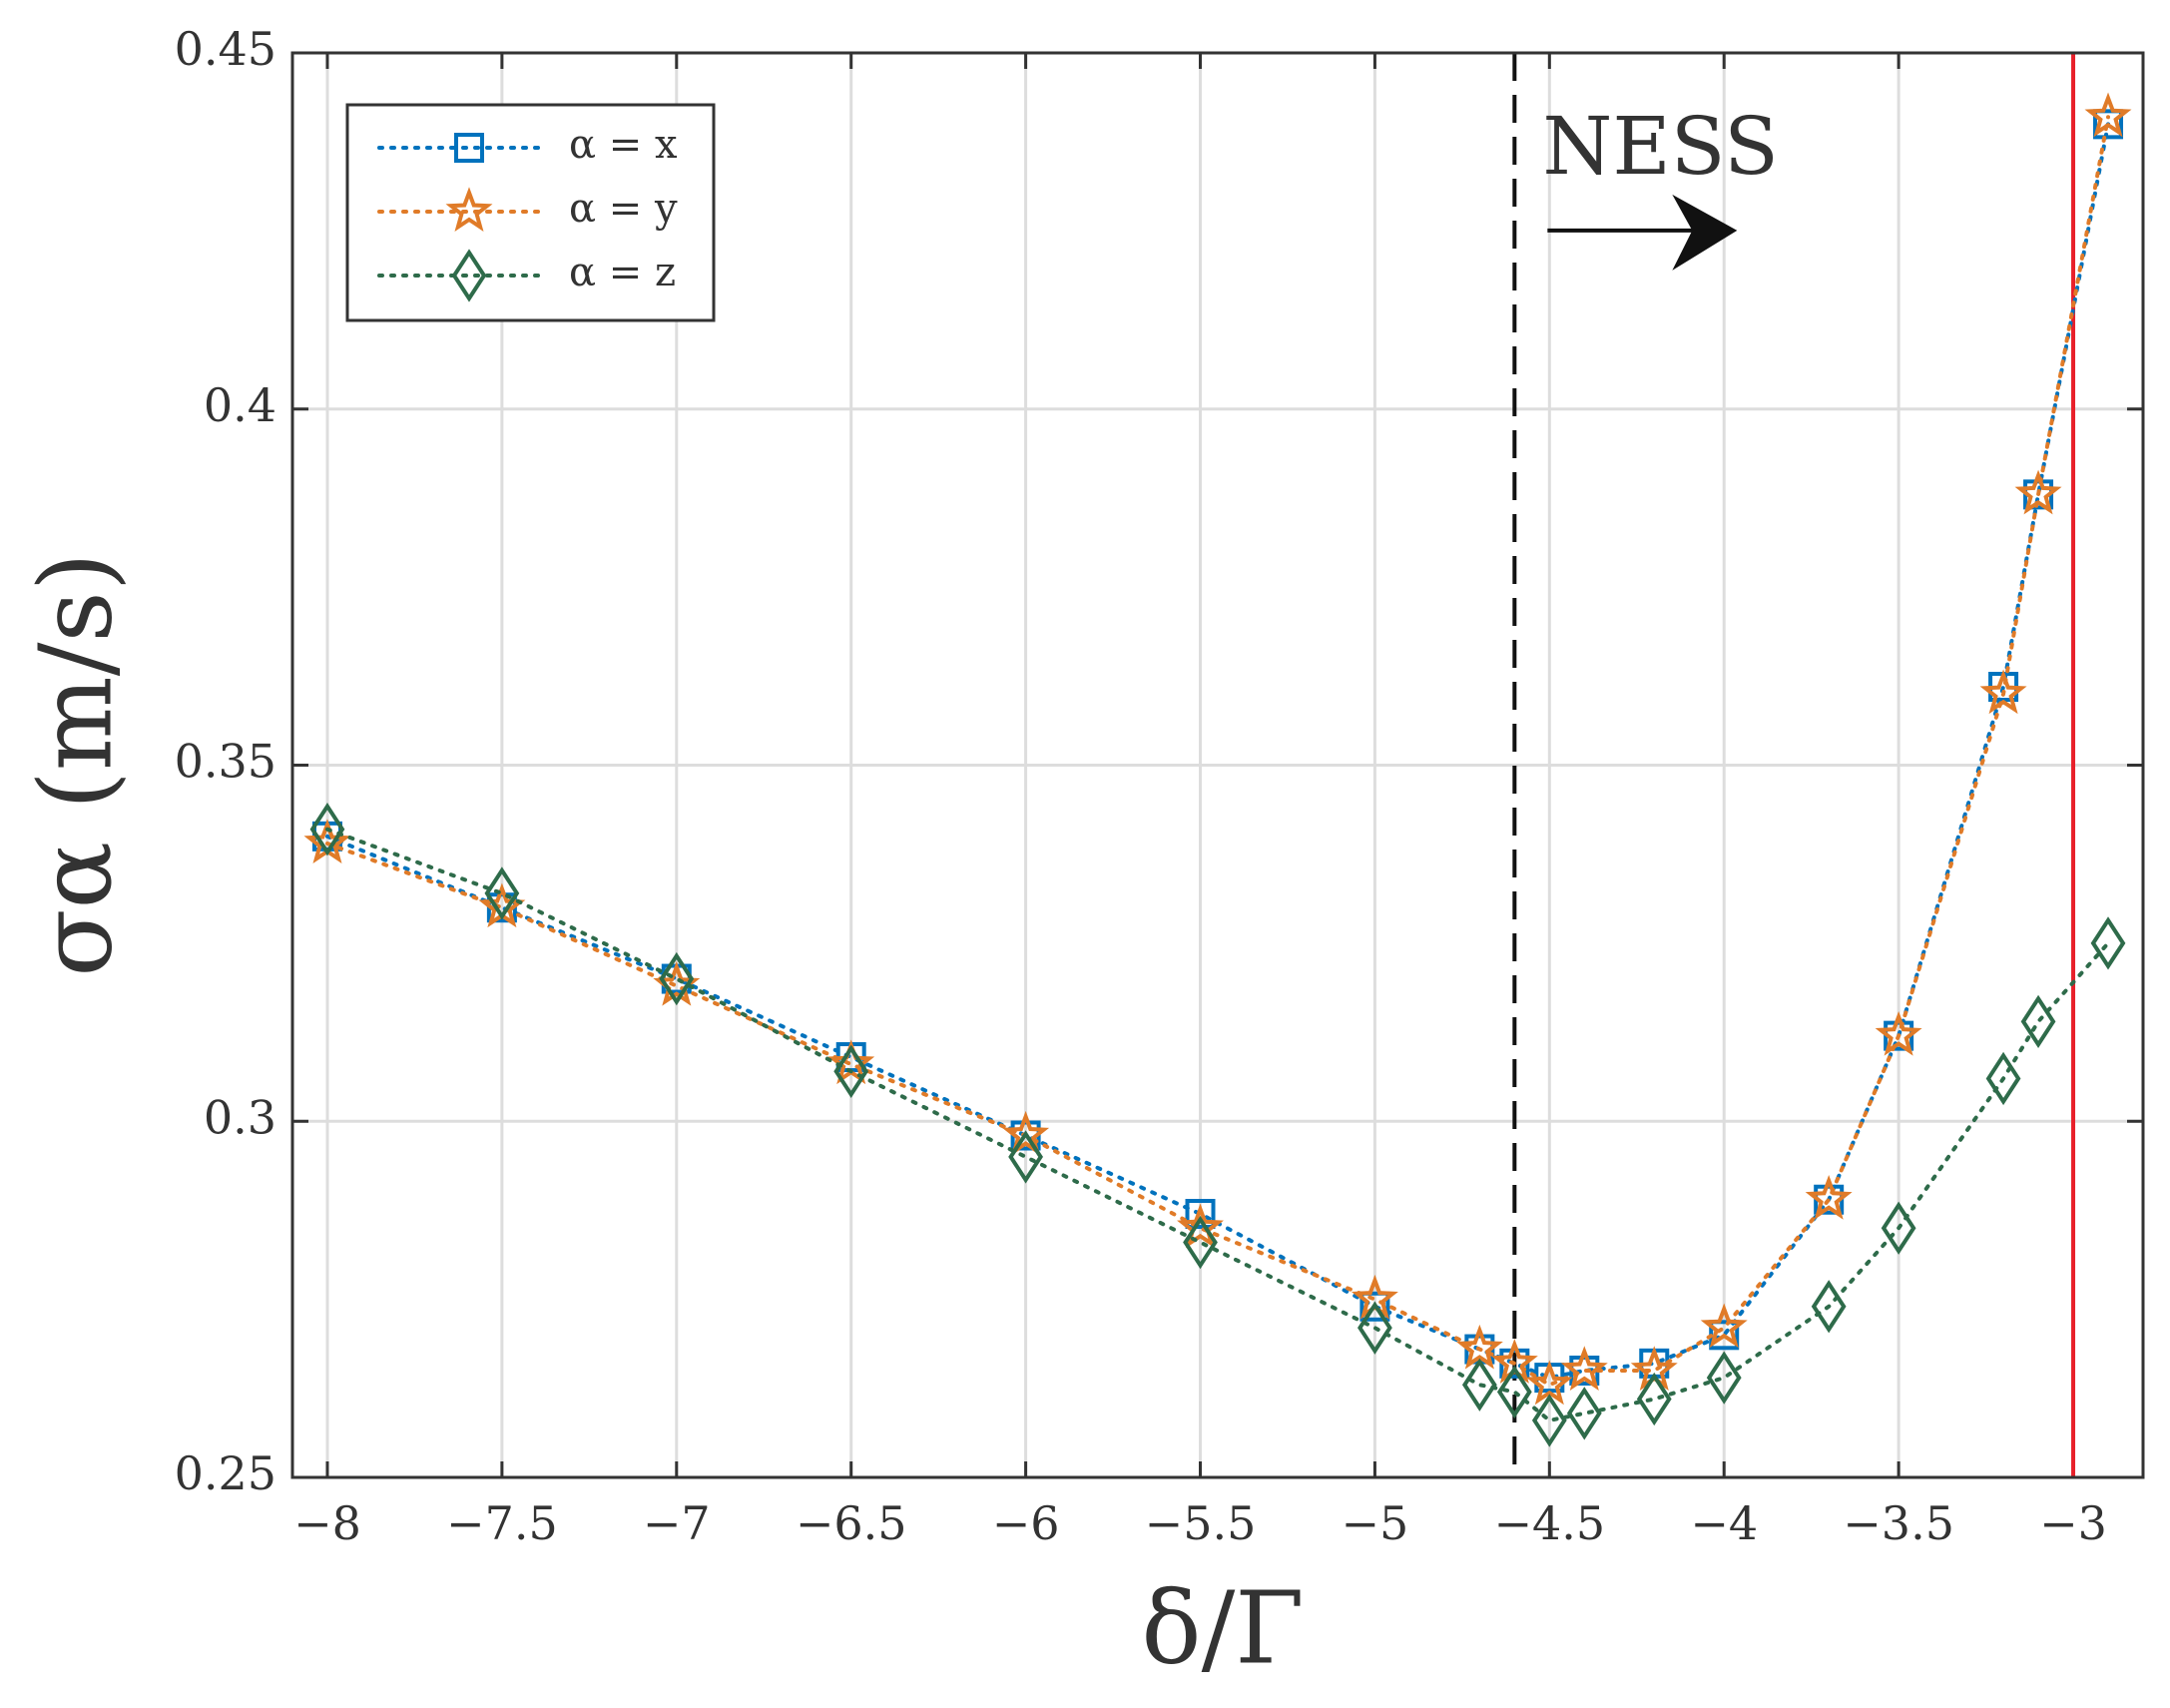 This screenshot has width=2170, height=1708. Describe the element at coordinates (225, 49) in the screenshot. I see `y-tick-label: 0.45` at that location.